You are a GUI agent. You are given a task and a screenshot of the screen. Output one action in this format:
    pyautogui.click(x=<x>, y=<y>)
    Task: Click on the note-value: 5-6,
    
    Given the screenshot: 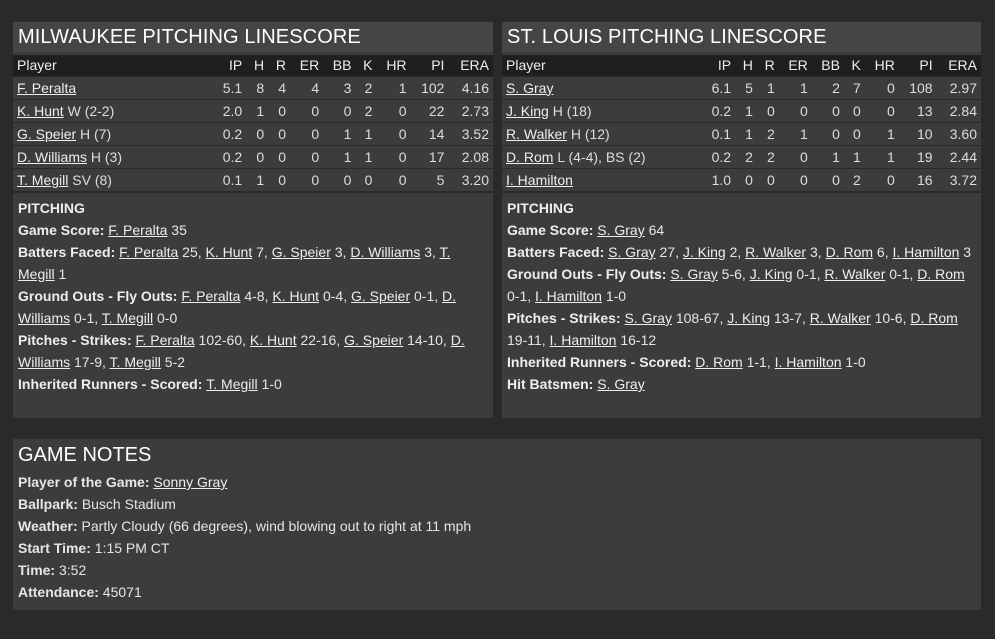 What is the action you would take?
    pyautogui.click(x=733, y=274)
    